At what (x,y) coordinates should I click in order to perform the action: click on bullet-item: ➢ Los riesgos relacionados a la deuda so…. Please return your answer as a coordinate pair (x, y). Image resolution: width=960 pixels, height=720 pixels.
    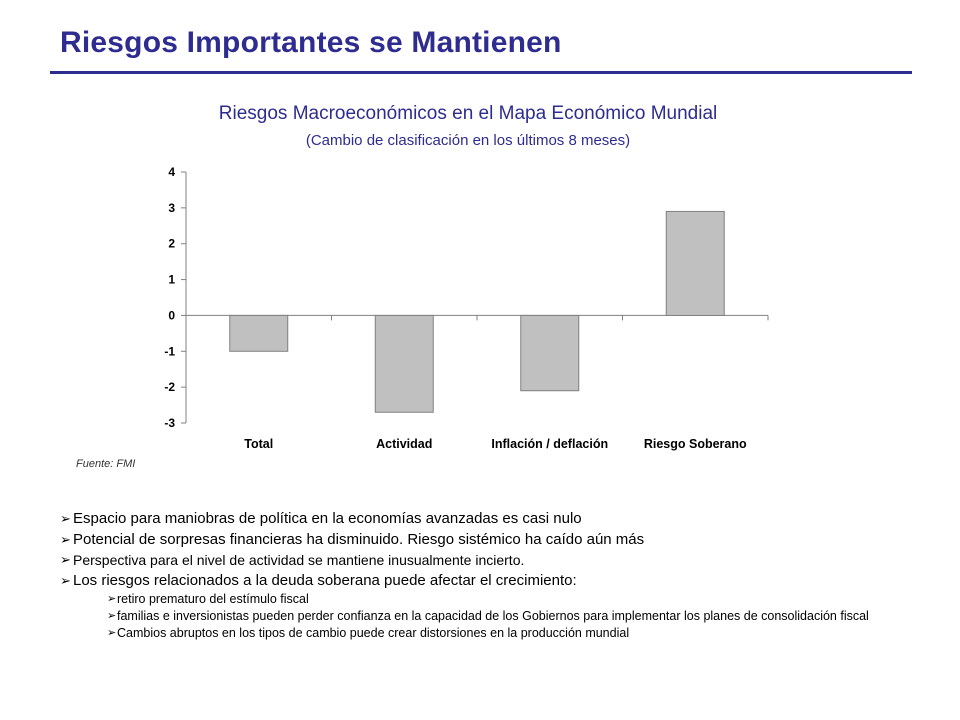
    Looking at the image, I should click on (490, 581).